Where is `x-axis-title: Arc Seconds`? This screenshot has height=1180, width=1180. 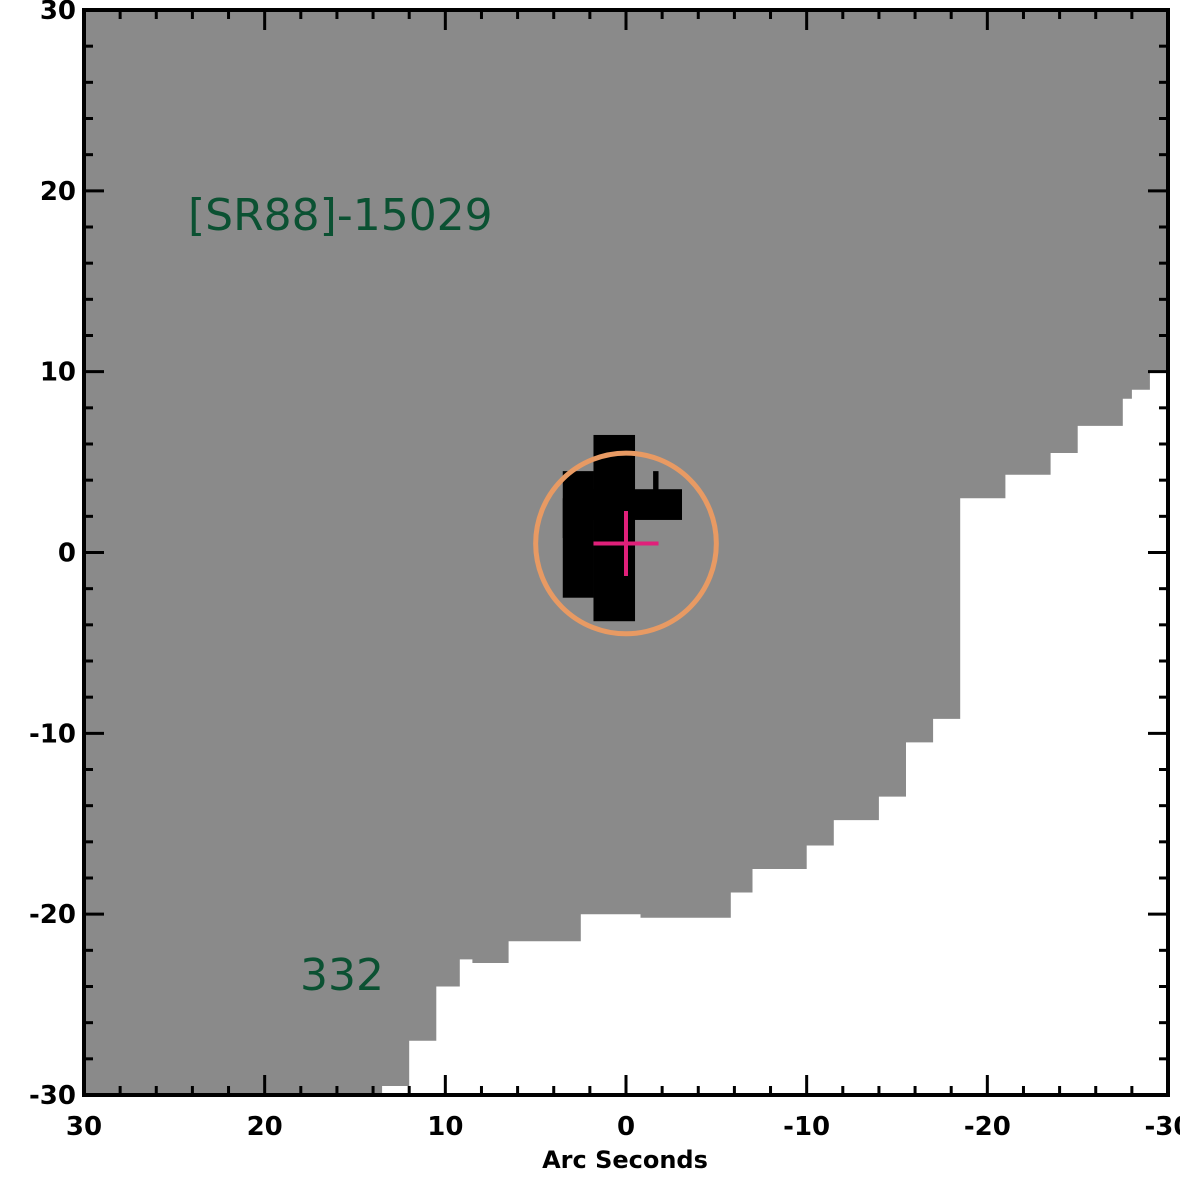 x-axis-title: Arc Seconds is located at coordinates (625, 1160).